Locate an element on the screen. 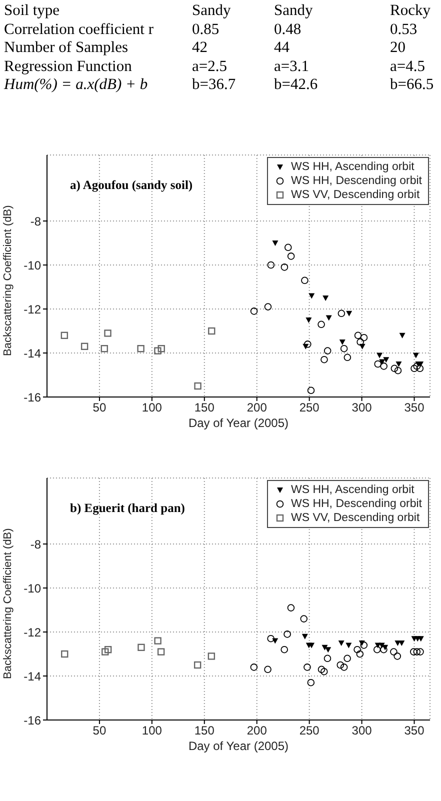 The image size is (441, 801). x-tick-label: 250 is located at coordinates (309, 407).